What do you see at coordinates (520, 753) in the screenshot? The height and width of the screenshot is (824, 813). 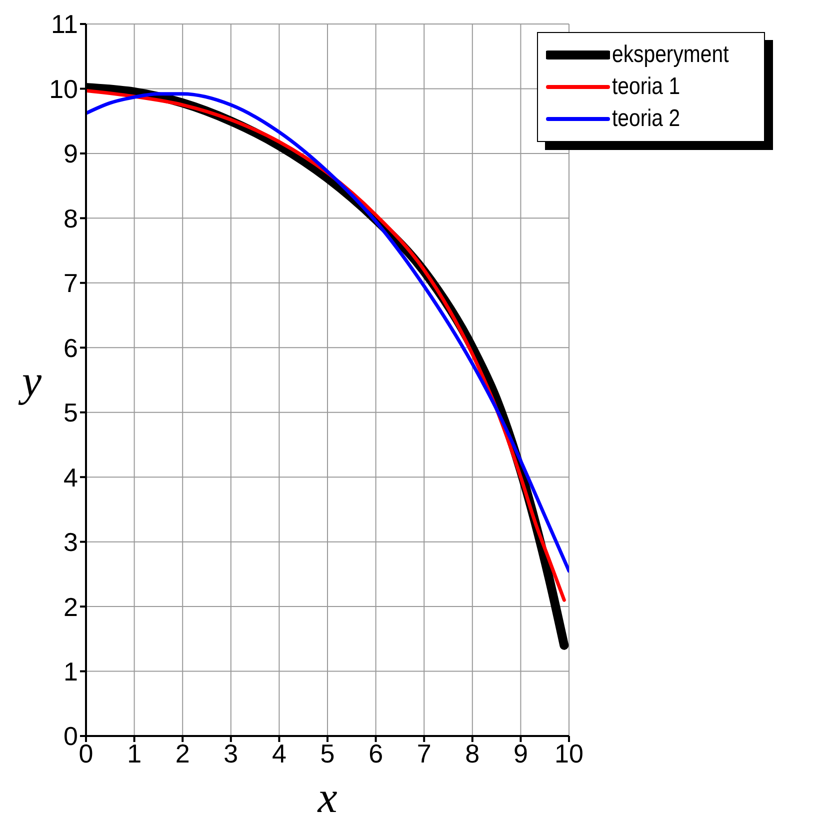 I see `x-tick-label: 9` at bounding box center [520, 753].